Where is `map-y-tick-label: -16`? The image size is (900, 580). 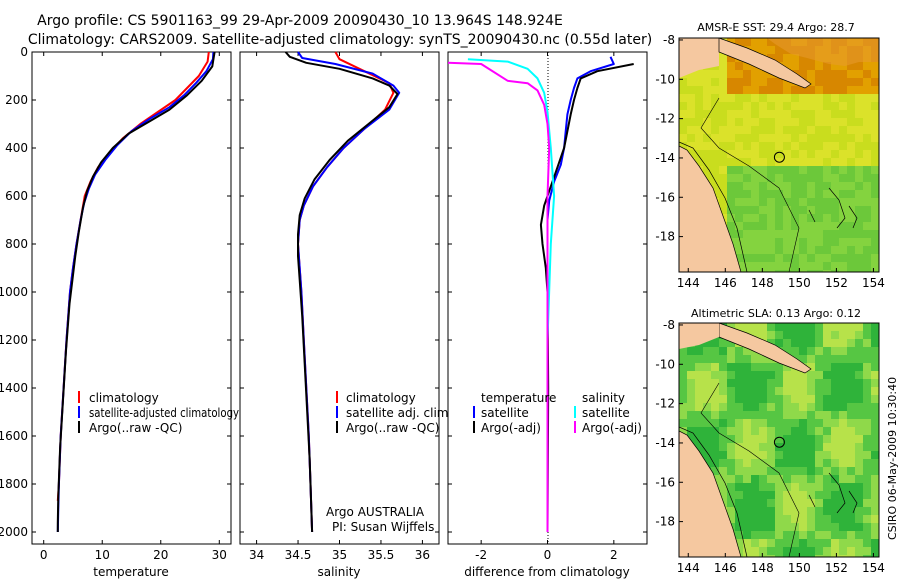 map-y-tick-label: -16 is located at coordinates (665, 197).